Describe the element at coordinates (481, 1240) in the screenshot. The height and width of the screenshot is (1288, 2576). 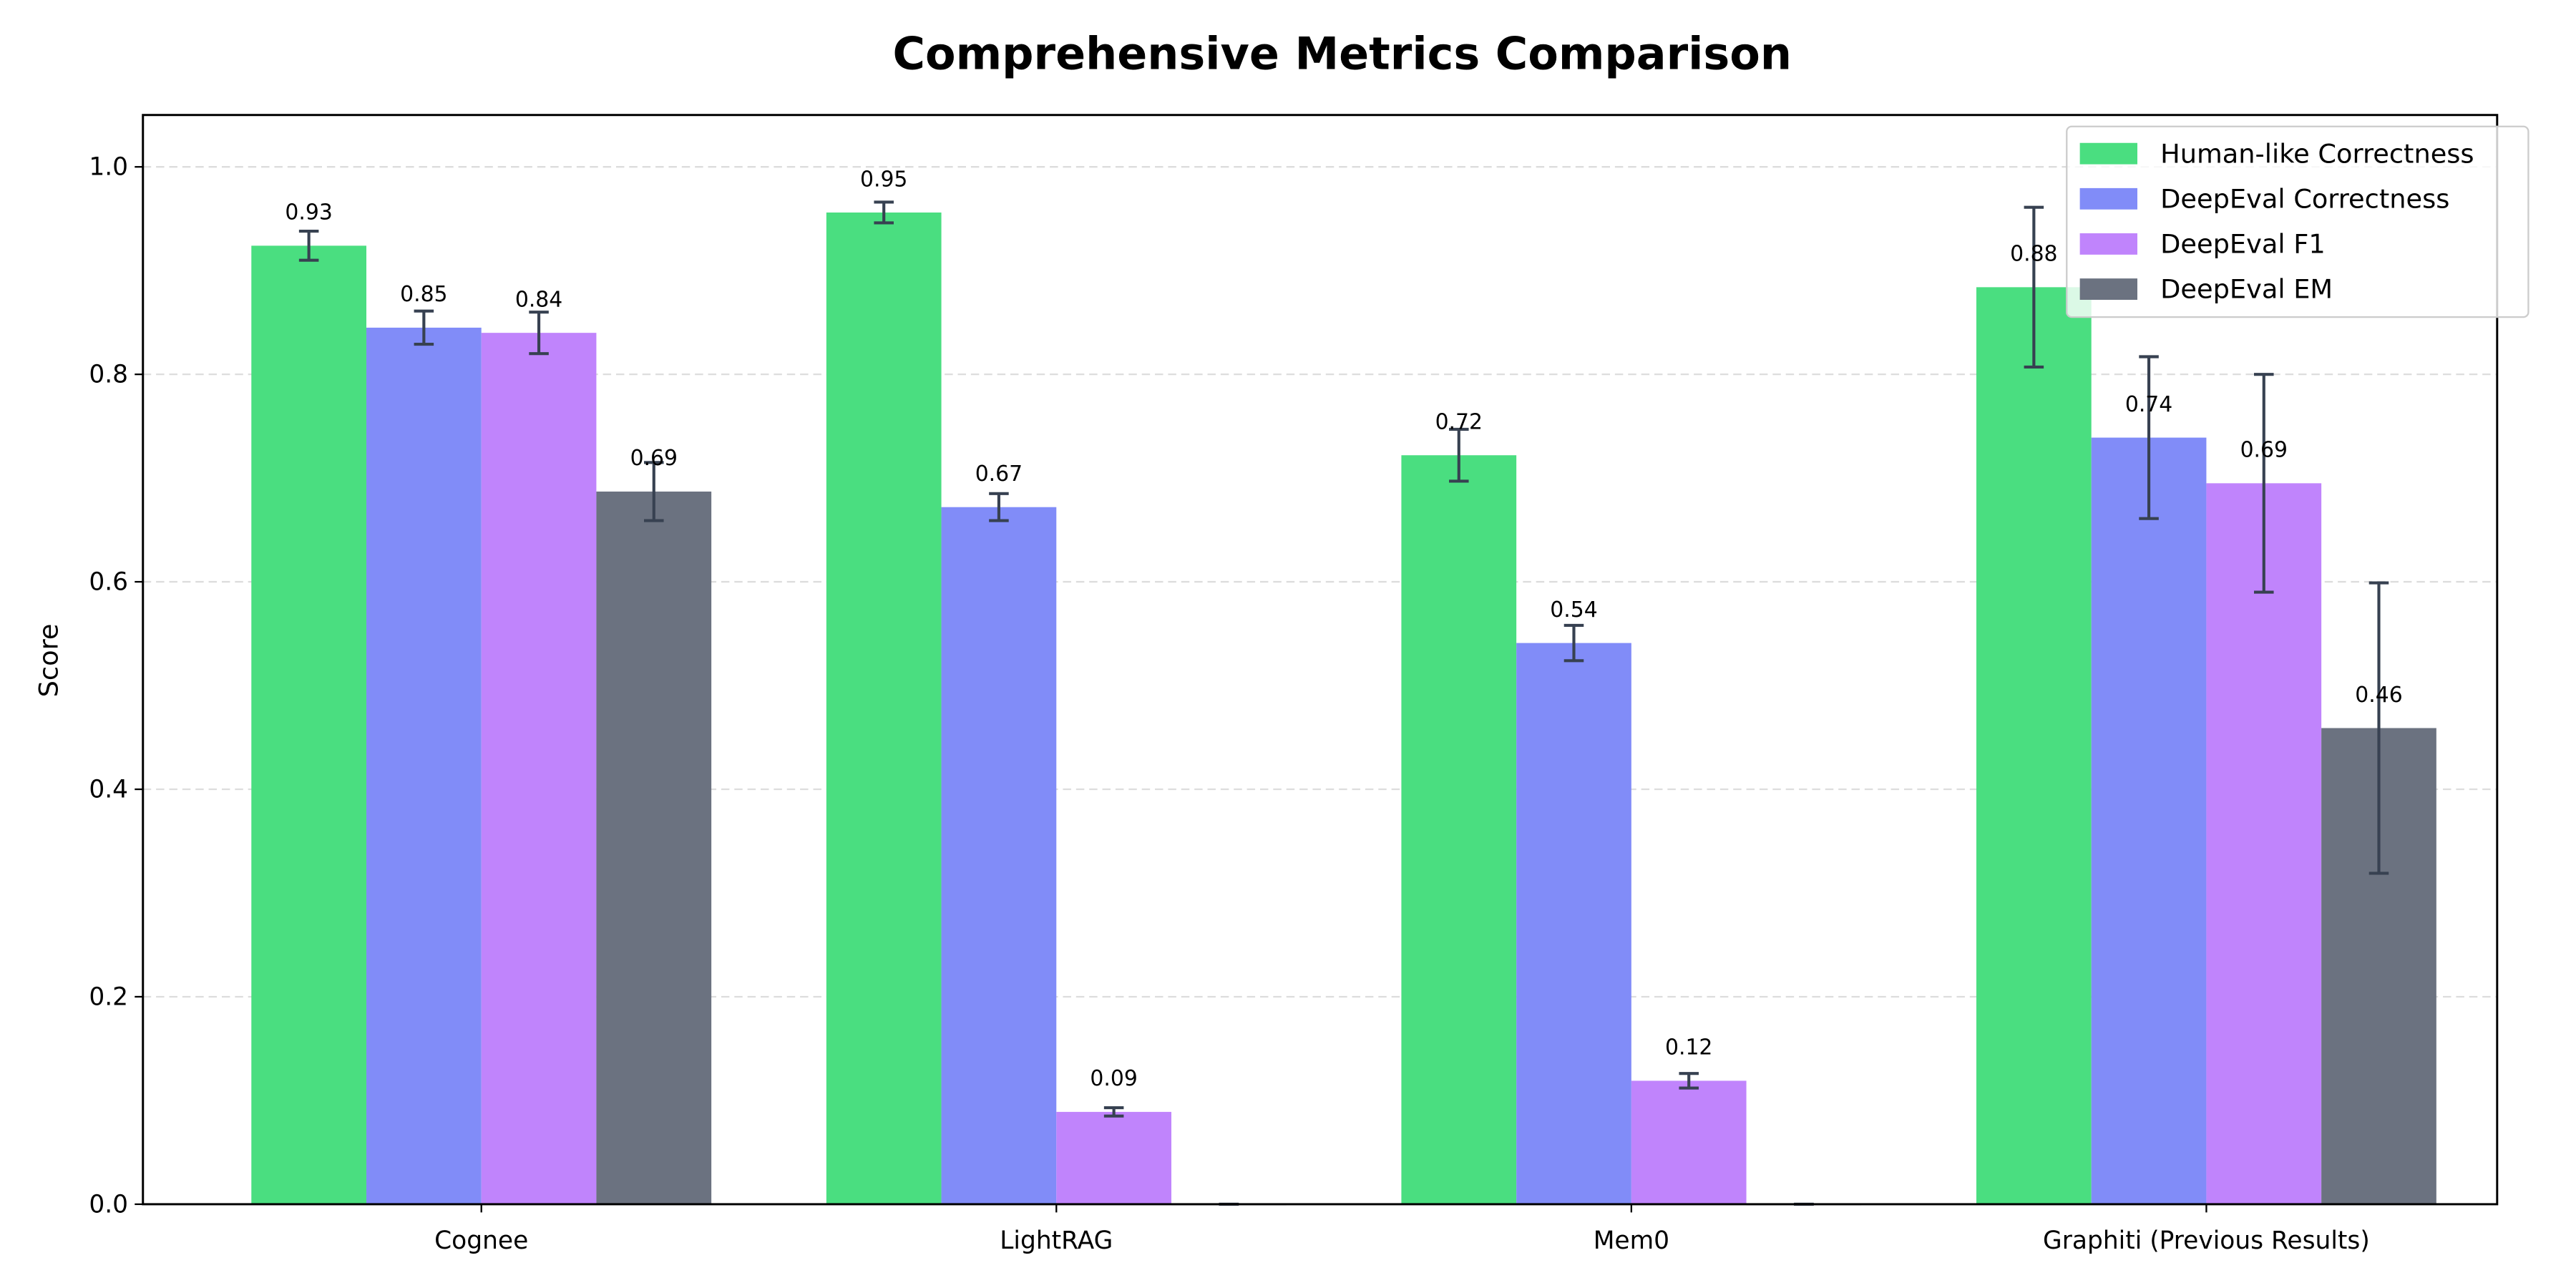
I see `x-tick-label: Cognee` at that location.